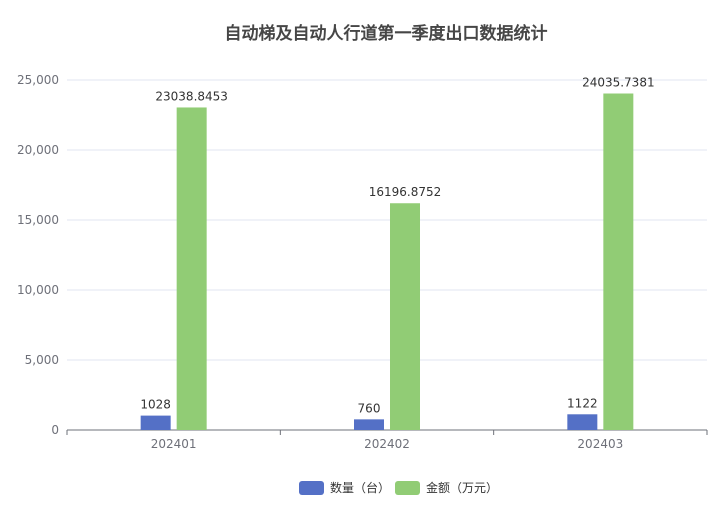 The image size is (725, 512). I want to click on x-tick-label: 202401, so click(174, 444).